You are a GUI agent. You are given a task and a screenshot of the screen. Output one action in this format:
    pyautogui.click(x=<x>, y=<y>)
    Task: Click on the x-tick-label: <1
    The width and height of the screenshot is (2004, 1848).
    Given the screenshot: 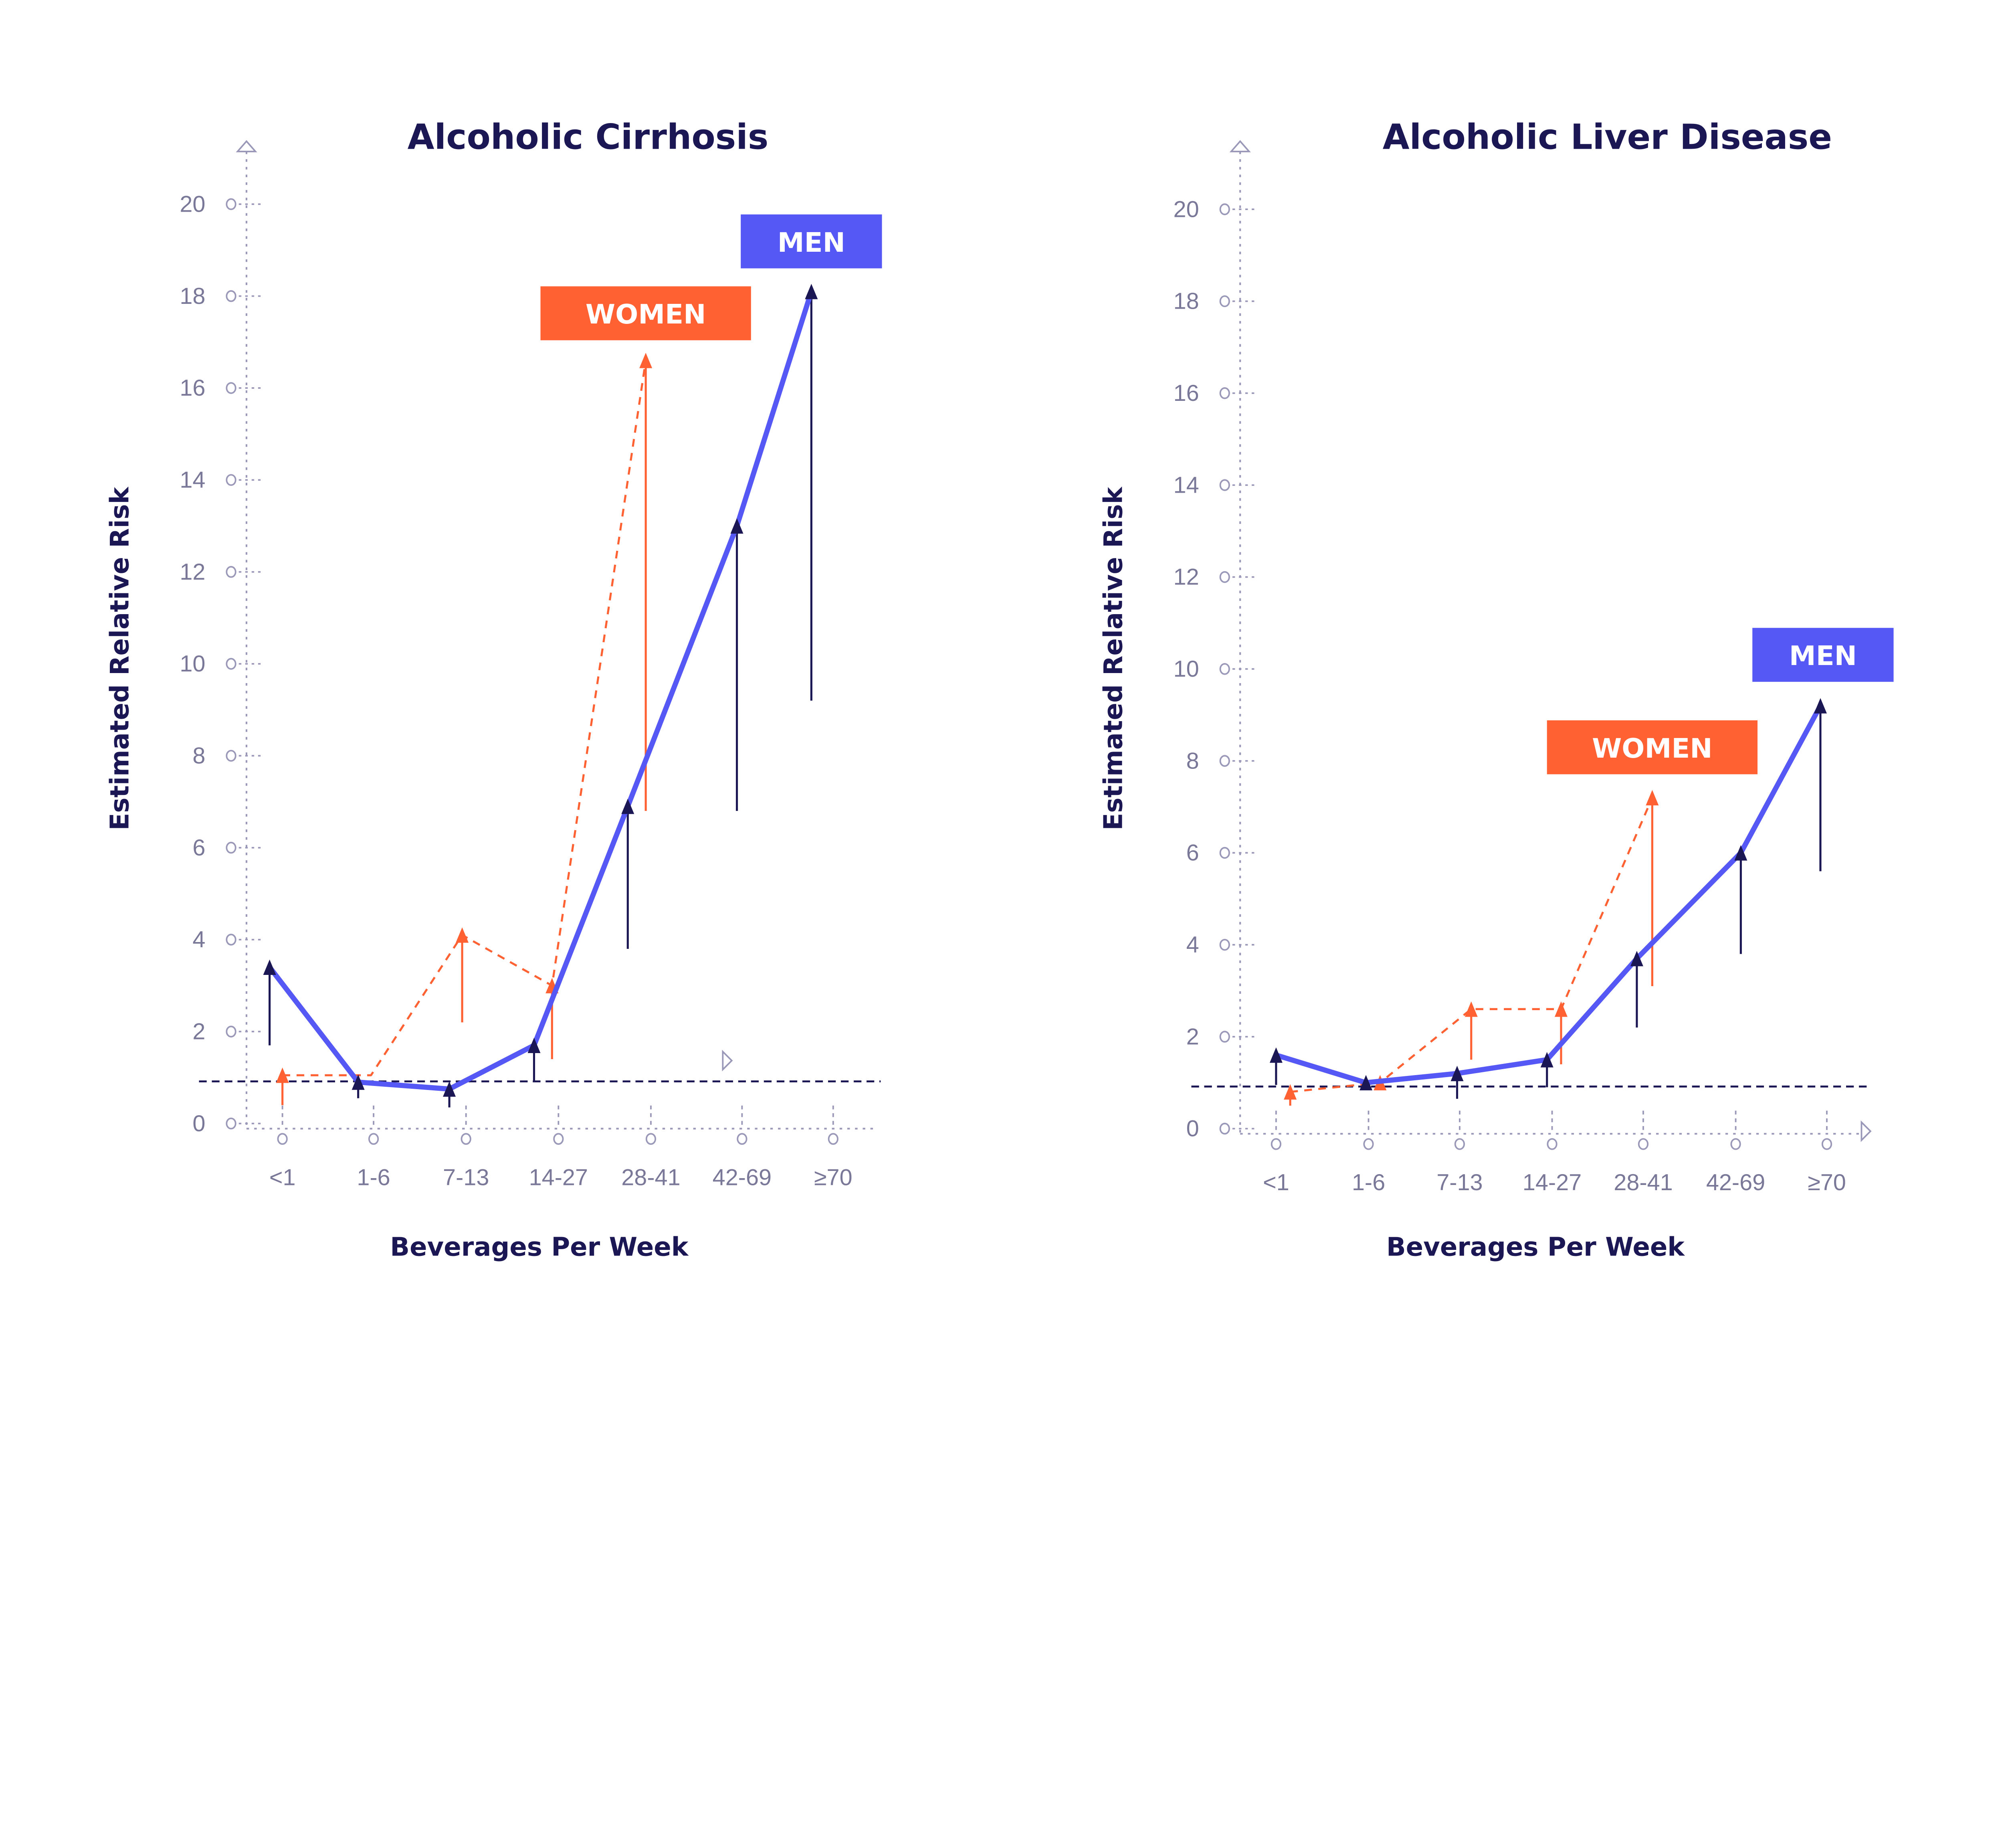 What is the action you would take?
    pyautogui.click(x=1276, y=1182)
    